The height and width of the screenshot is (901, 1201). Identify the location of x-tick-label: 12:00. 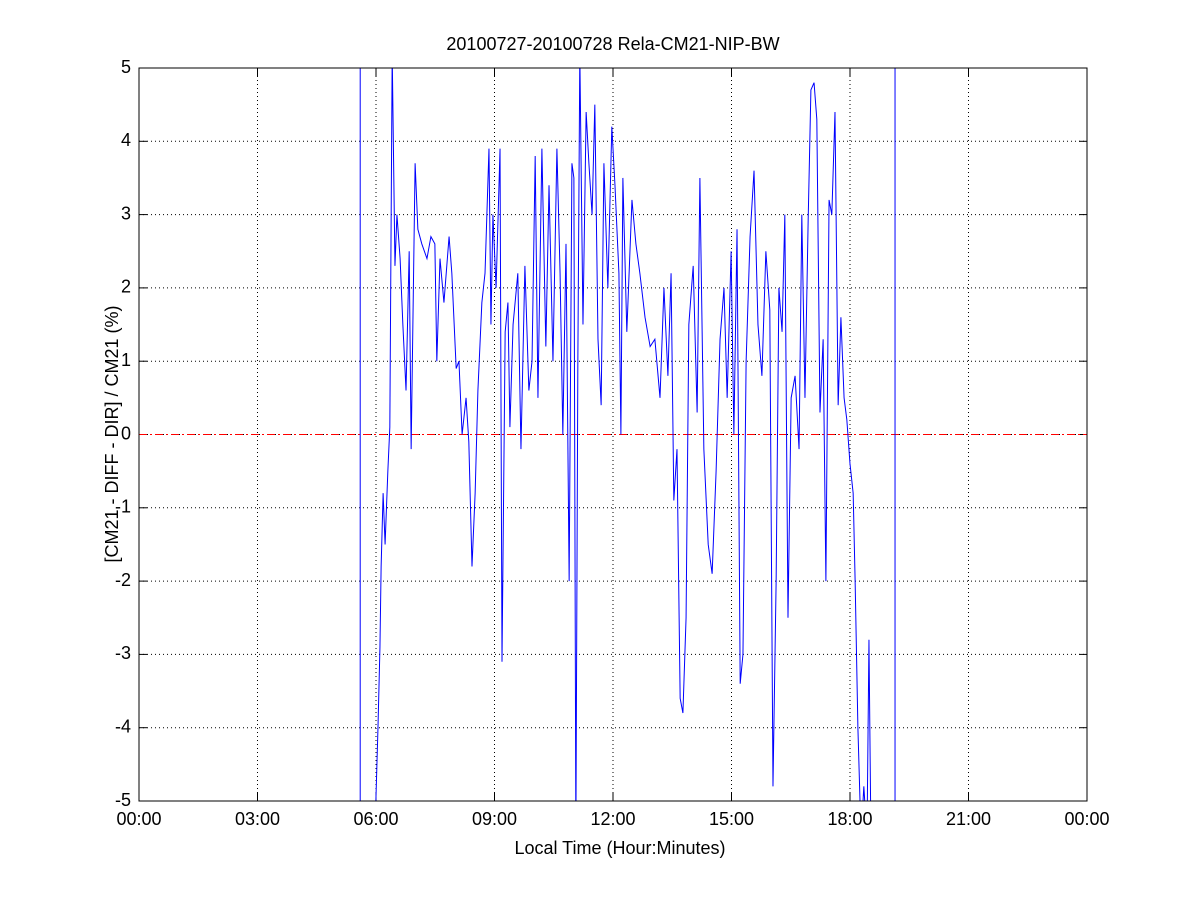
(612, 819).